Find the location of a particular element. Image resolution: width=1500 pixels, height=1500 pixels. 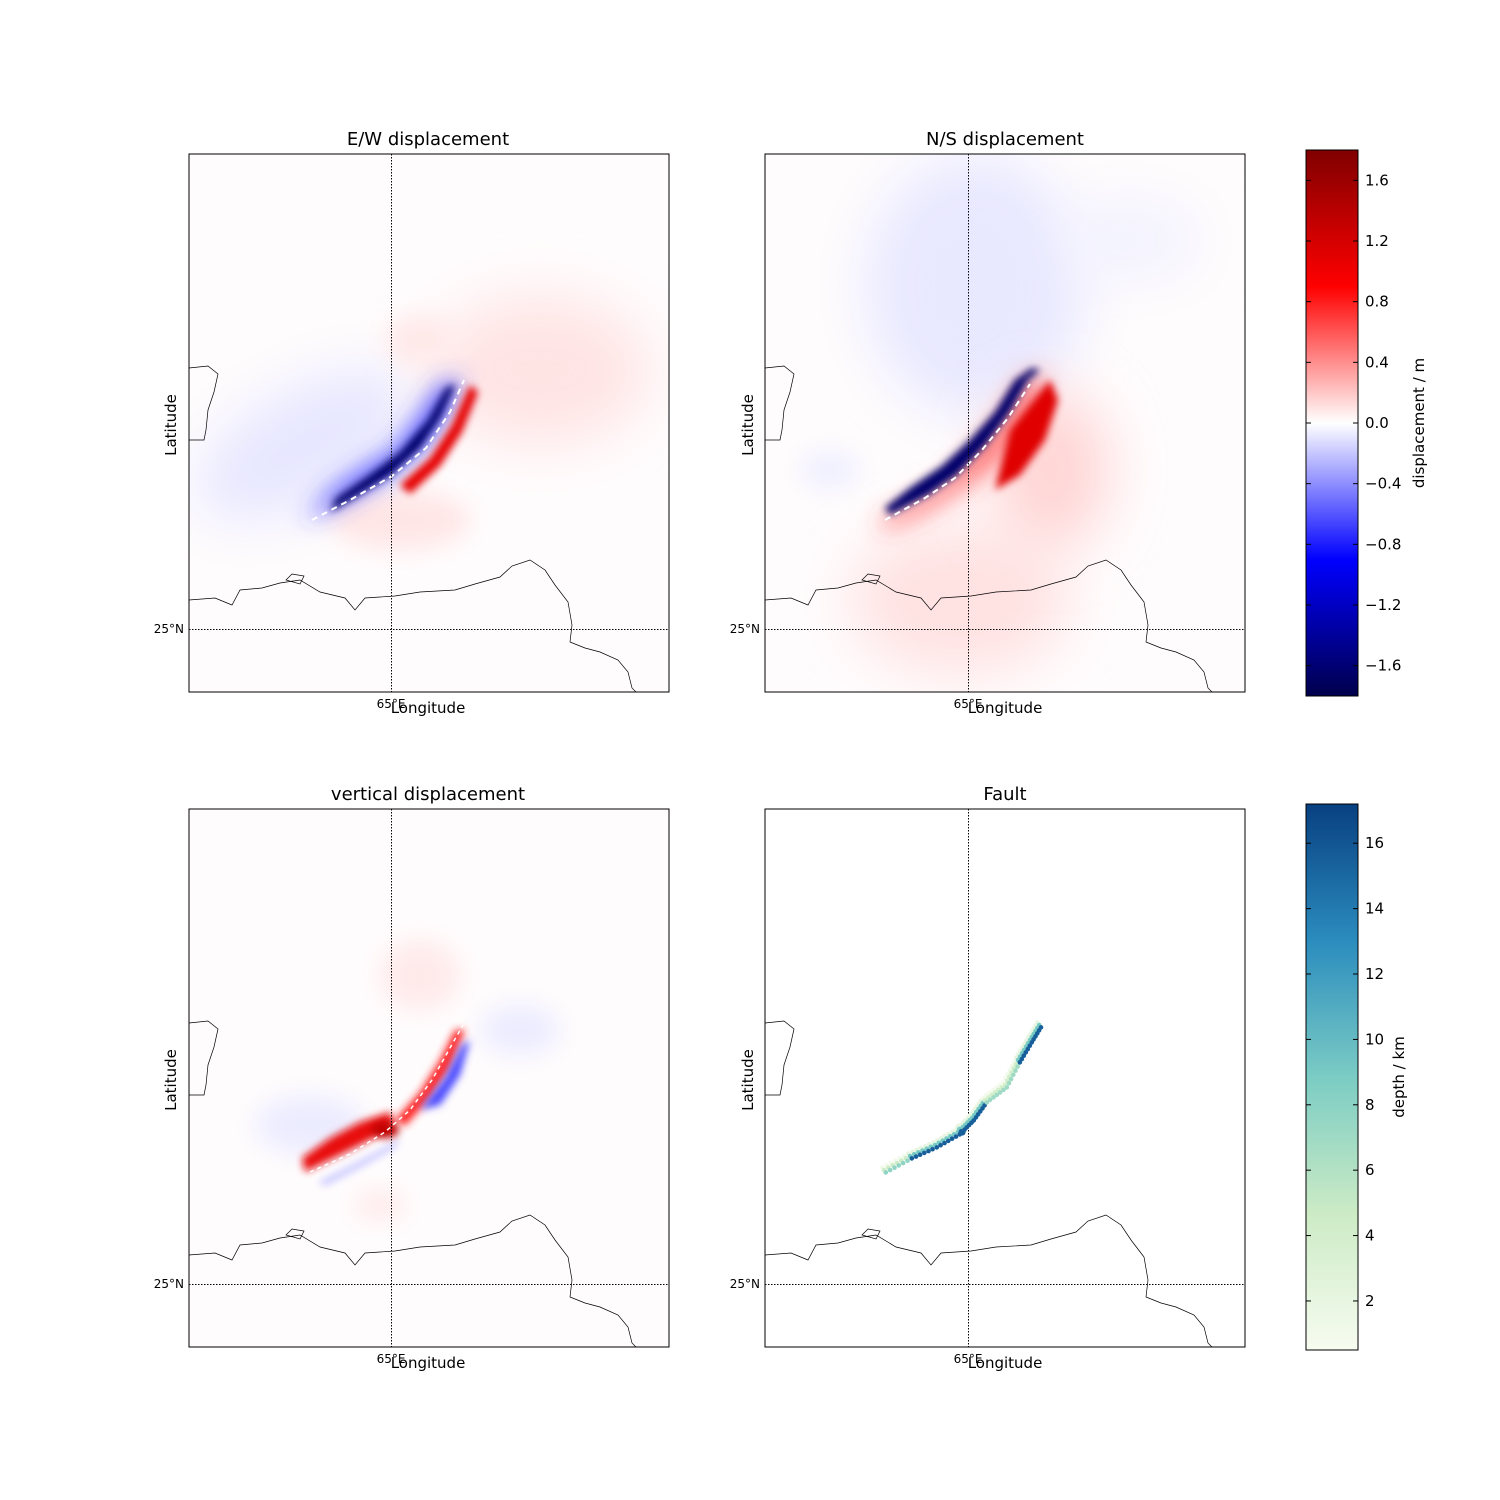

colorbar-label: displacement / m is located at coordinates (1419, 423).